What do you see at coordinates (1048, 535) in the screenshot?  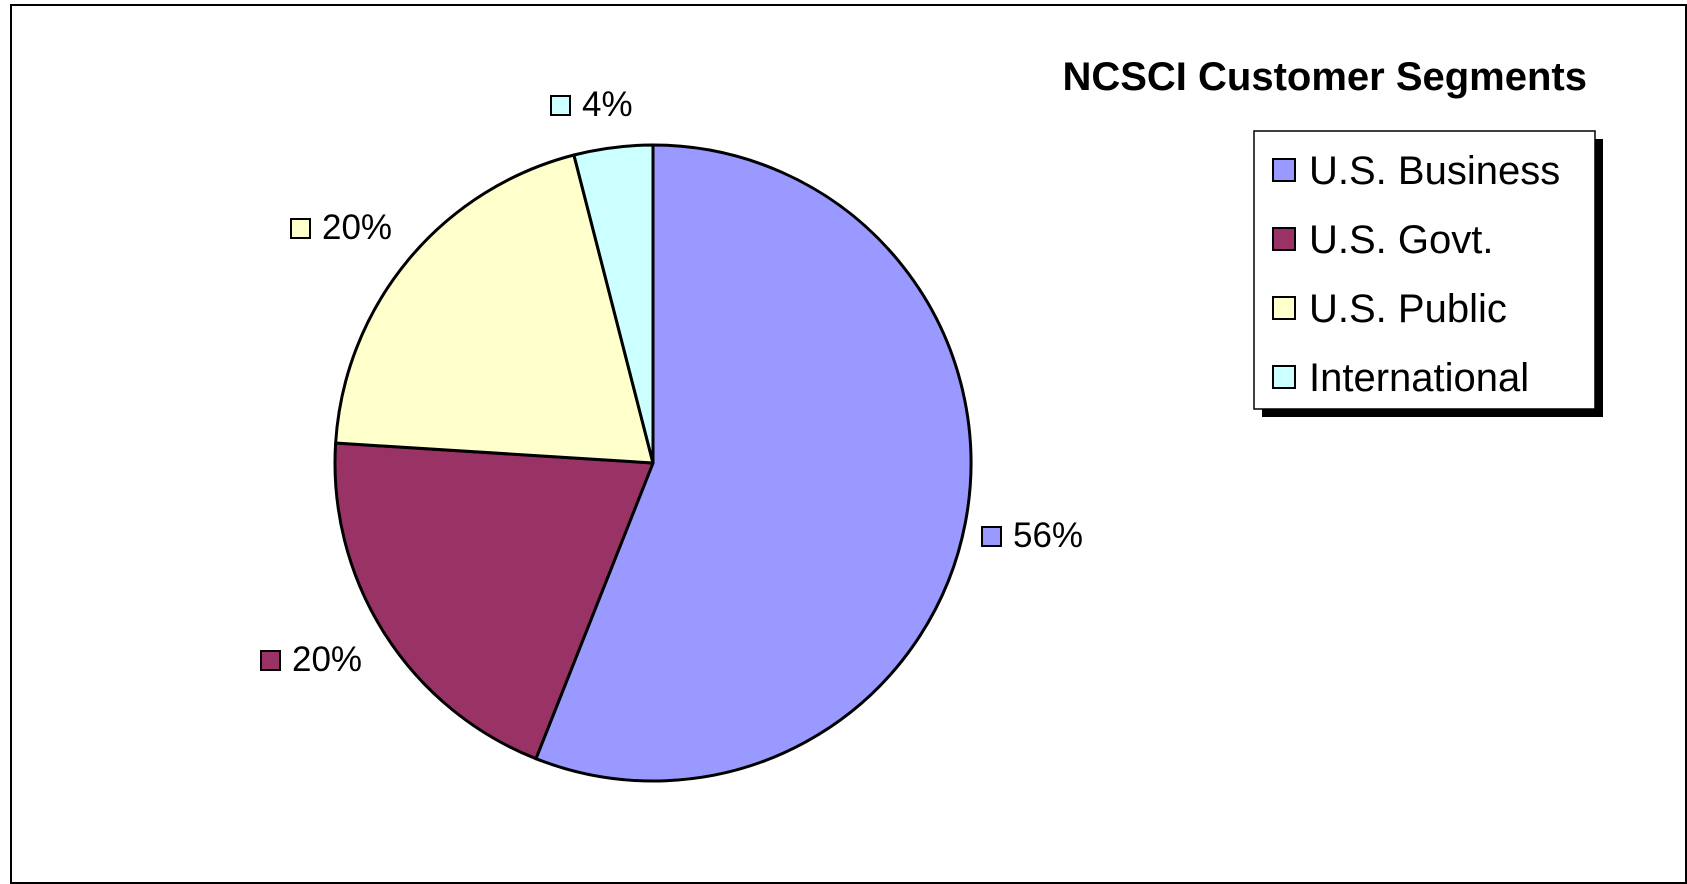 I see `data-label: 56%` at bounding box center [1048, 535].